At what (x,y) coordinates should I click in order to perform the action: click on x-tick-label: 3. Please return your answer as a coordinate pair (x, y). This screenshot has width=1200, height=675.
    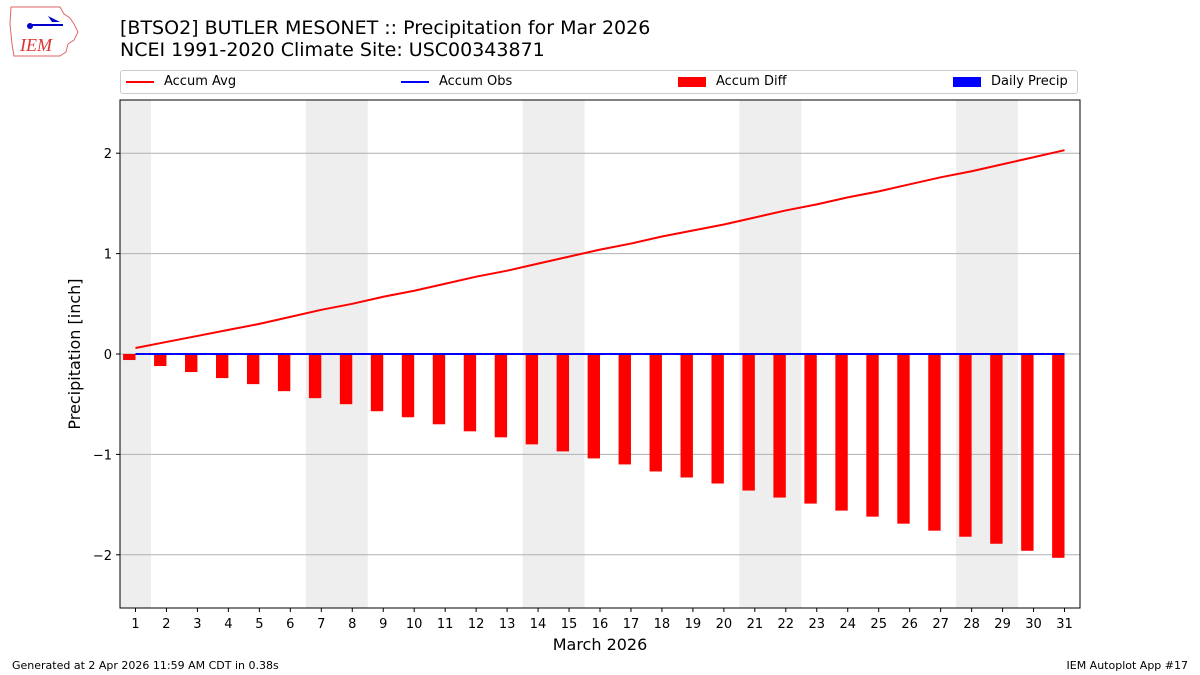
    Looking at the image, I should click on (197, 624).